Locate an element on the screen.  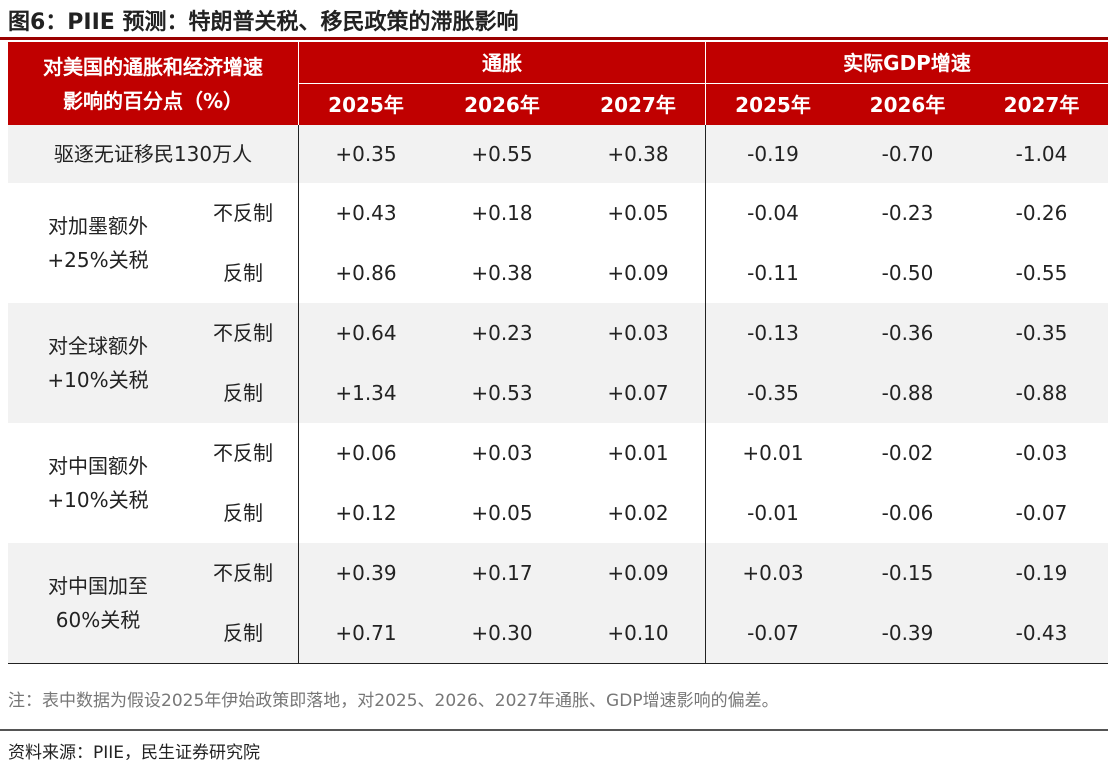
bottom-rule is located at coordinates (558, 663).